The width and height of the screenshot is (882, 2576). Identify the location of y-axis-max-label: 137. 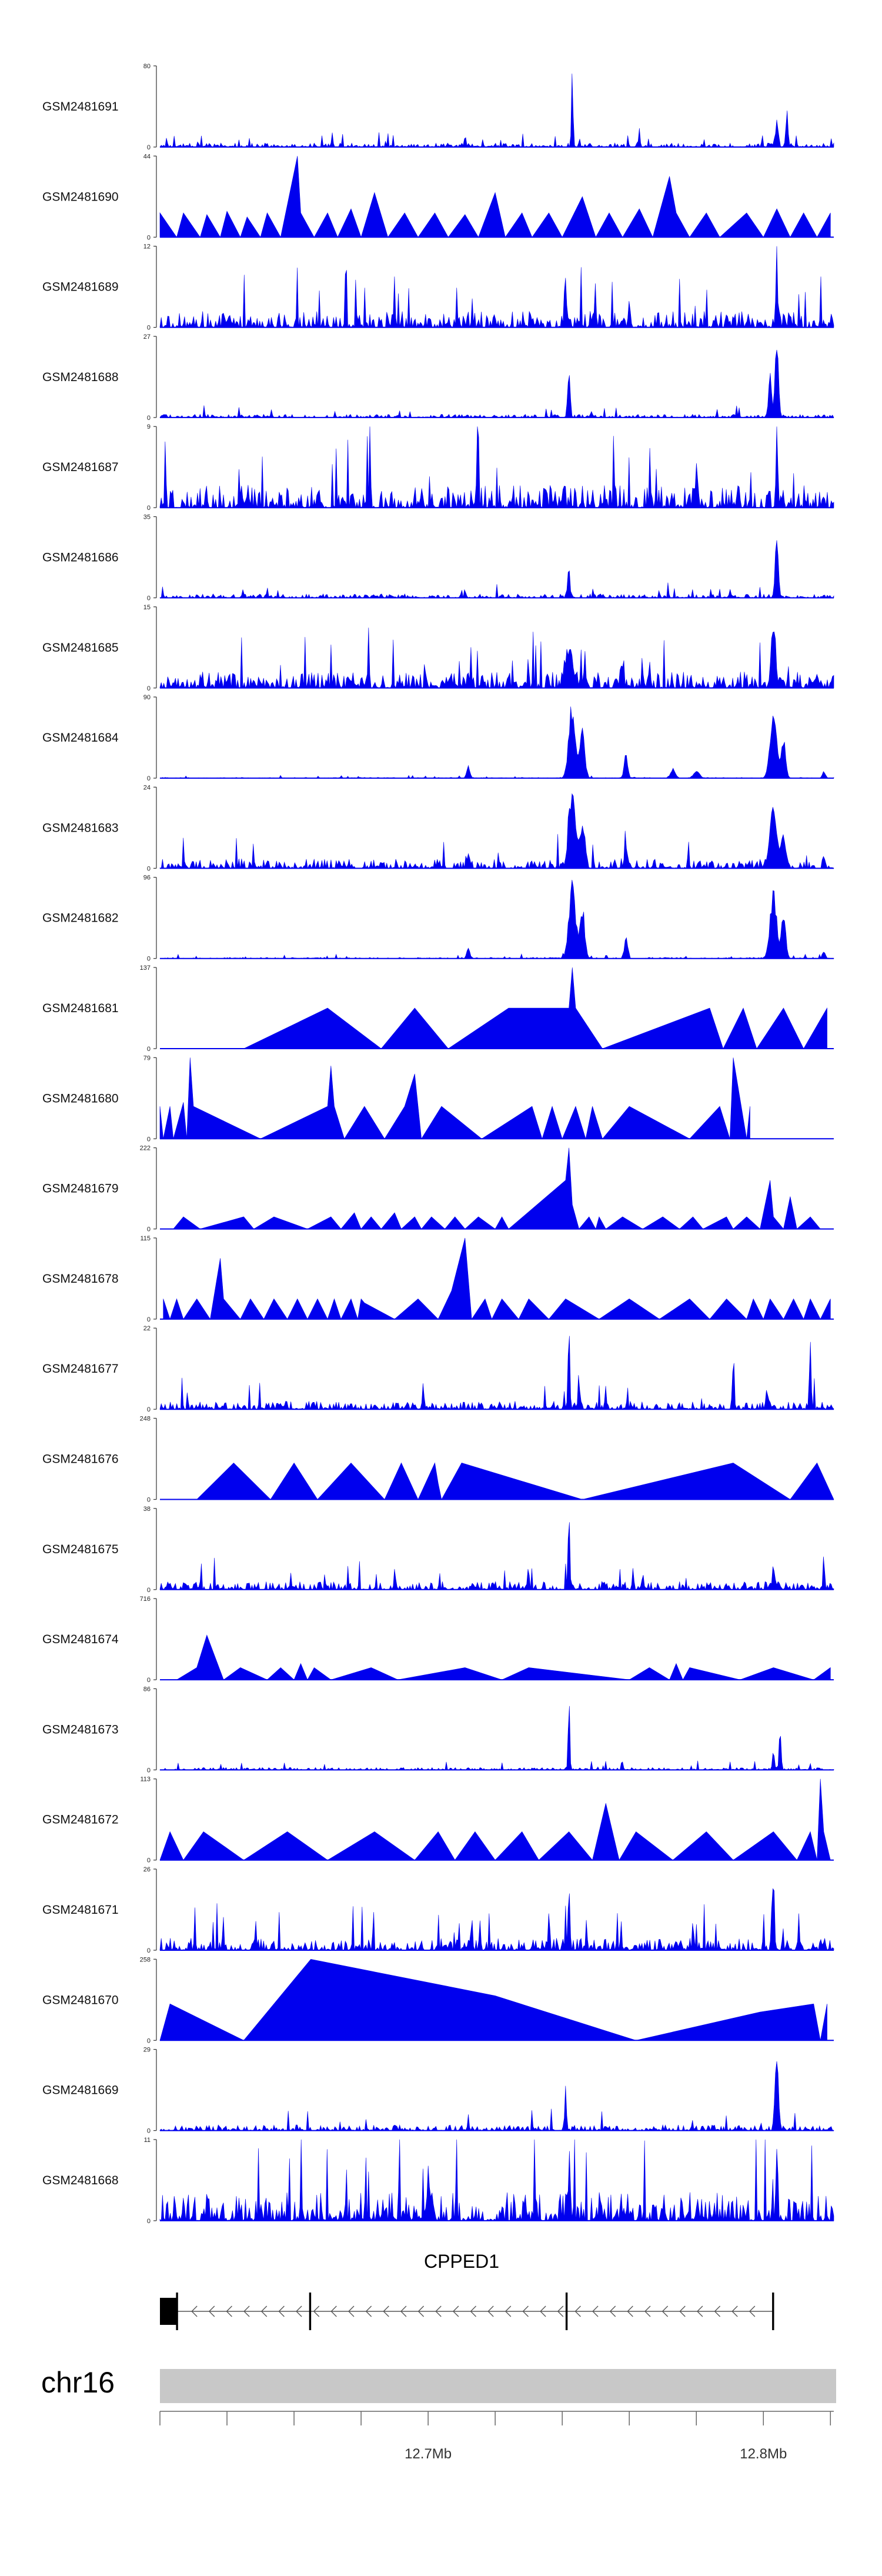
(145, 968).